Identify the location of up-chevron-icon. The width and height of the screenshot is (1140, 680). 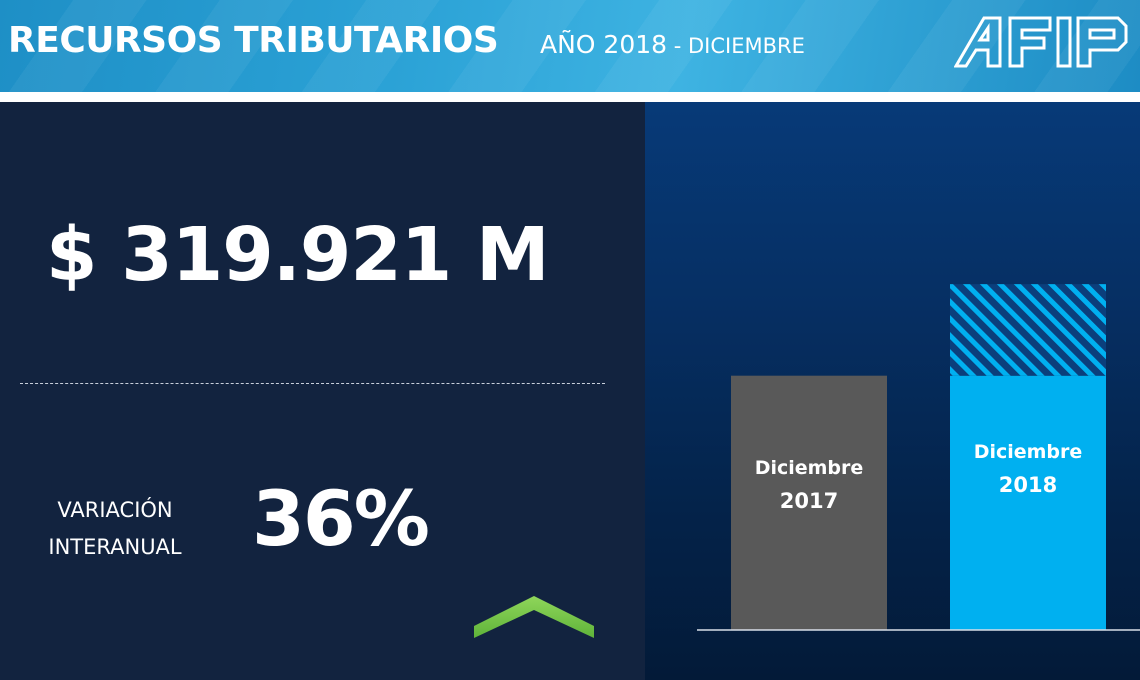
(534, 617).